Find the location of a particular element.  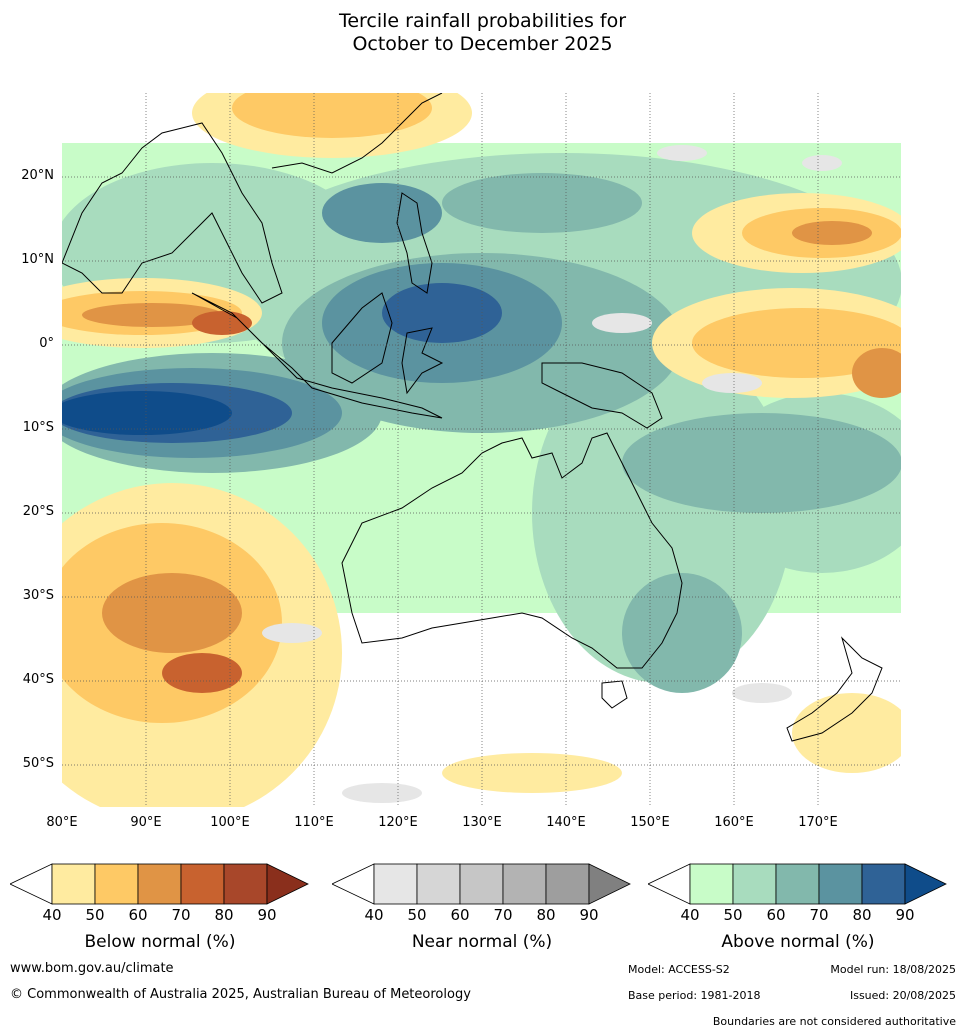

lon-label-170e: 170°E is located at coordinates (818, 822).